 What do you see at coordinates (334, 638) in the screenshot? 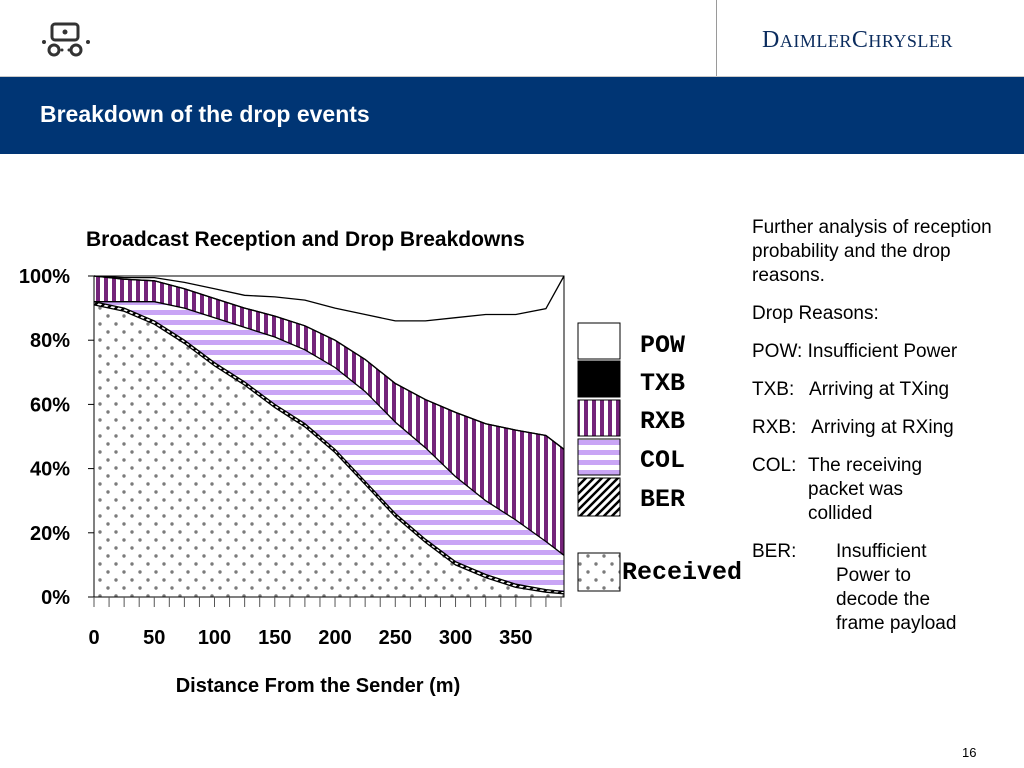
I see `x-tick-label: 200` at bounding box center [334, 638].